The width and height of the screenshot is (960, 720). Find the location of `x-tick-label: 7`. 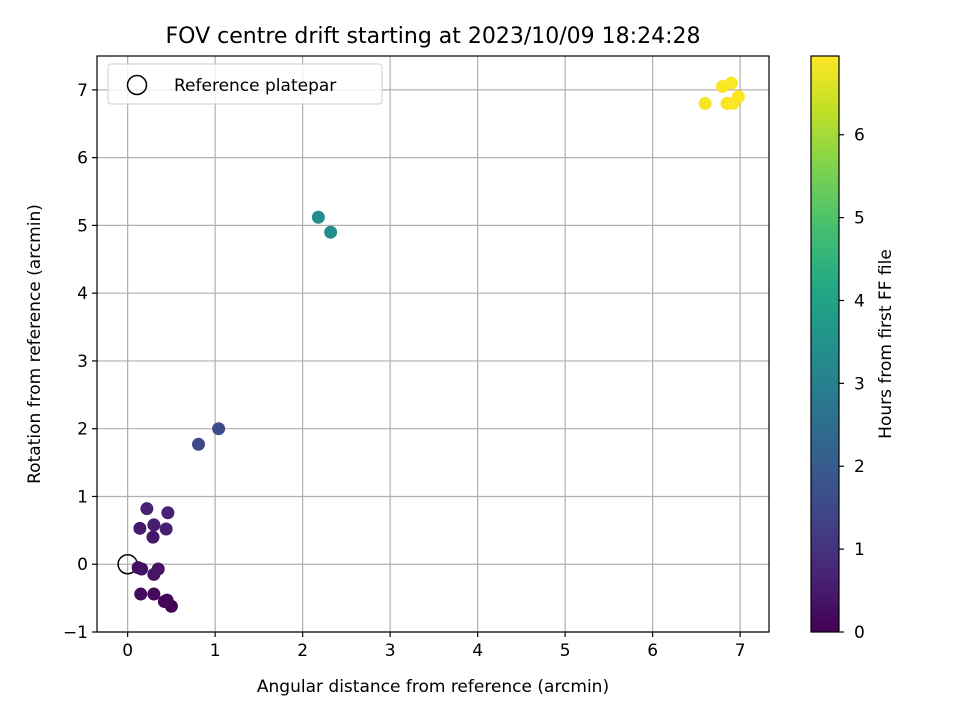

x-tick-label: 7 is located at coordinates (740, 651).